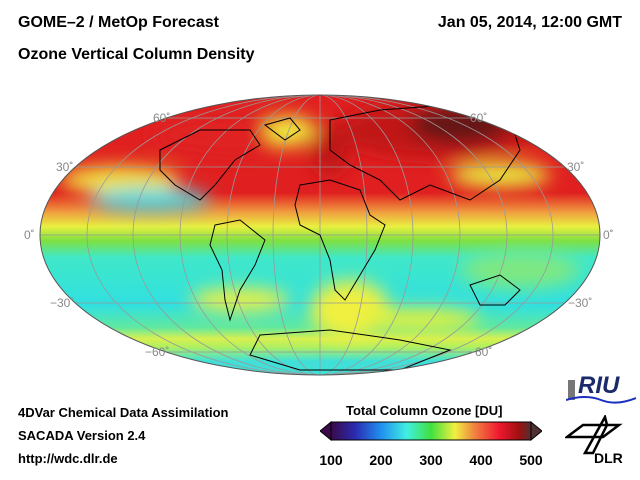 This screenshot has width=640, height=480. I want to click on lat-label-30s-left: −30˚, so click(62, 303).